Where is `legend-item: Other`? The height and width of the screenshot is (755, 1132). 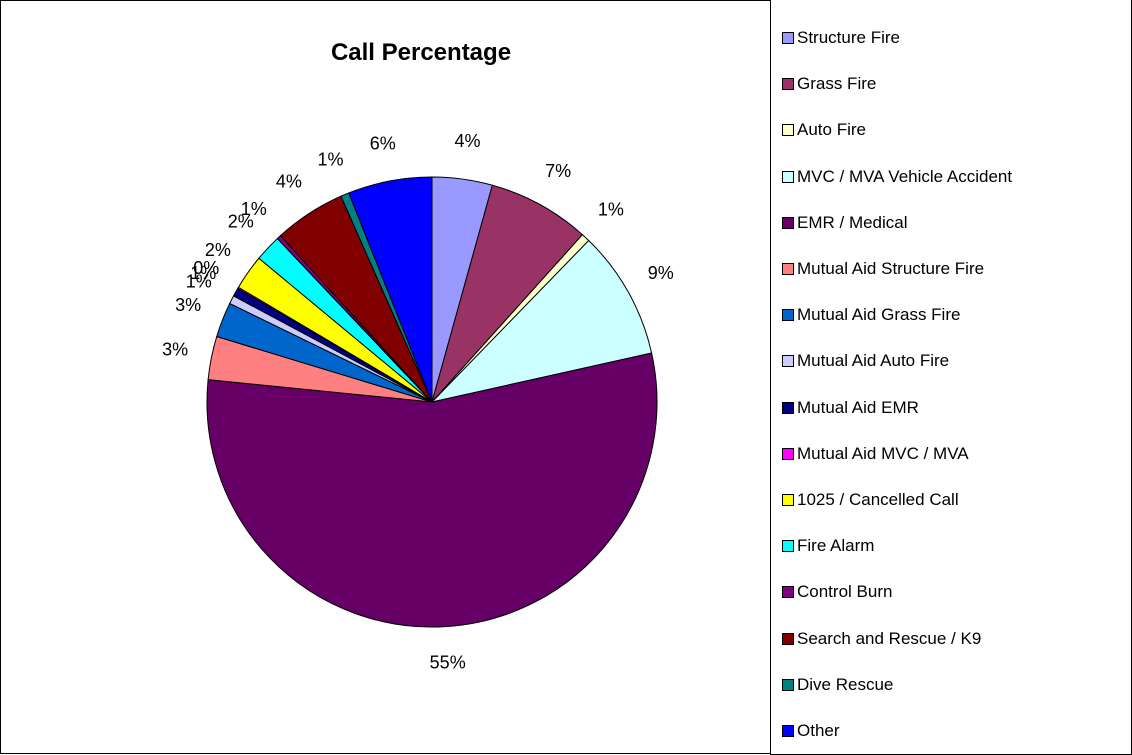
legend-item: Other is located at coordinates (811, 731).